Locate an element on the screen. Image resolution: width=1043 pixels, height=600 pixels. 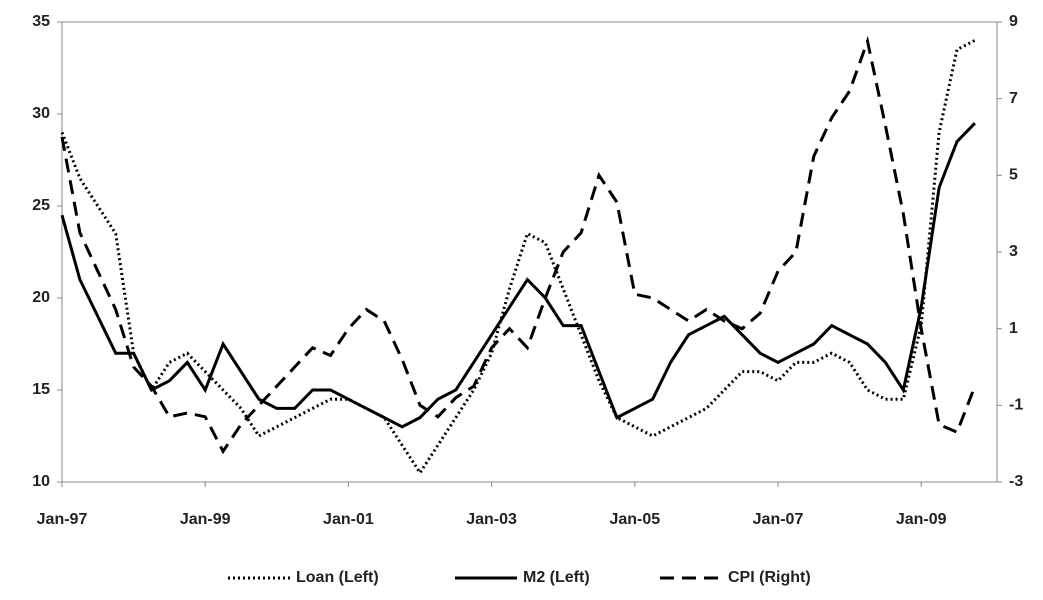
y-tick-label: 15 is located at coordinates (41, 389).